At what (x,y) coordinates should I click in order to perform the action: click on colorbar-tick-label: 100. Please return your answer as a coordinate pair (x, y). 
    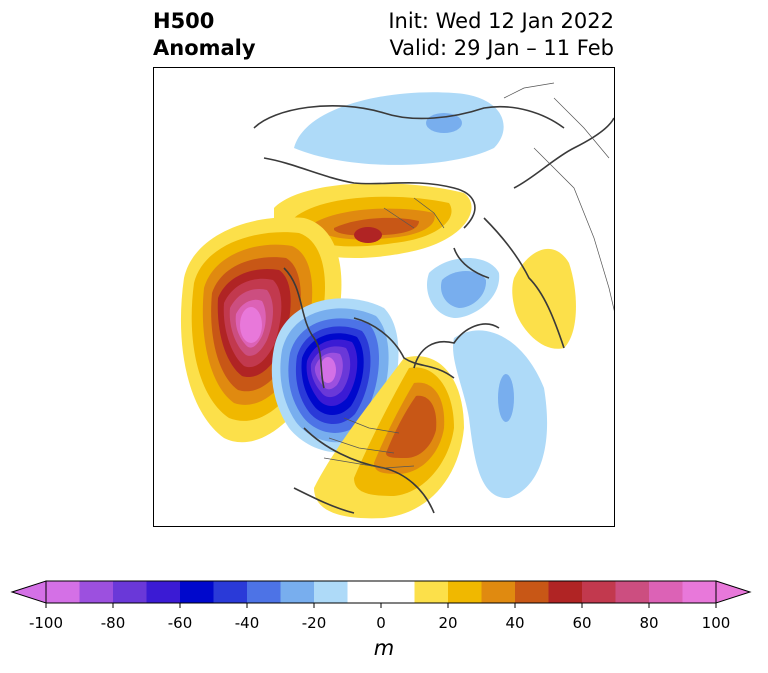
    Looking at the image, I should click on (716, 623).